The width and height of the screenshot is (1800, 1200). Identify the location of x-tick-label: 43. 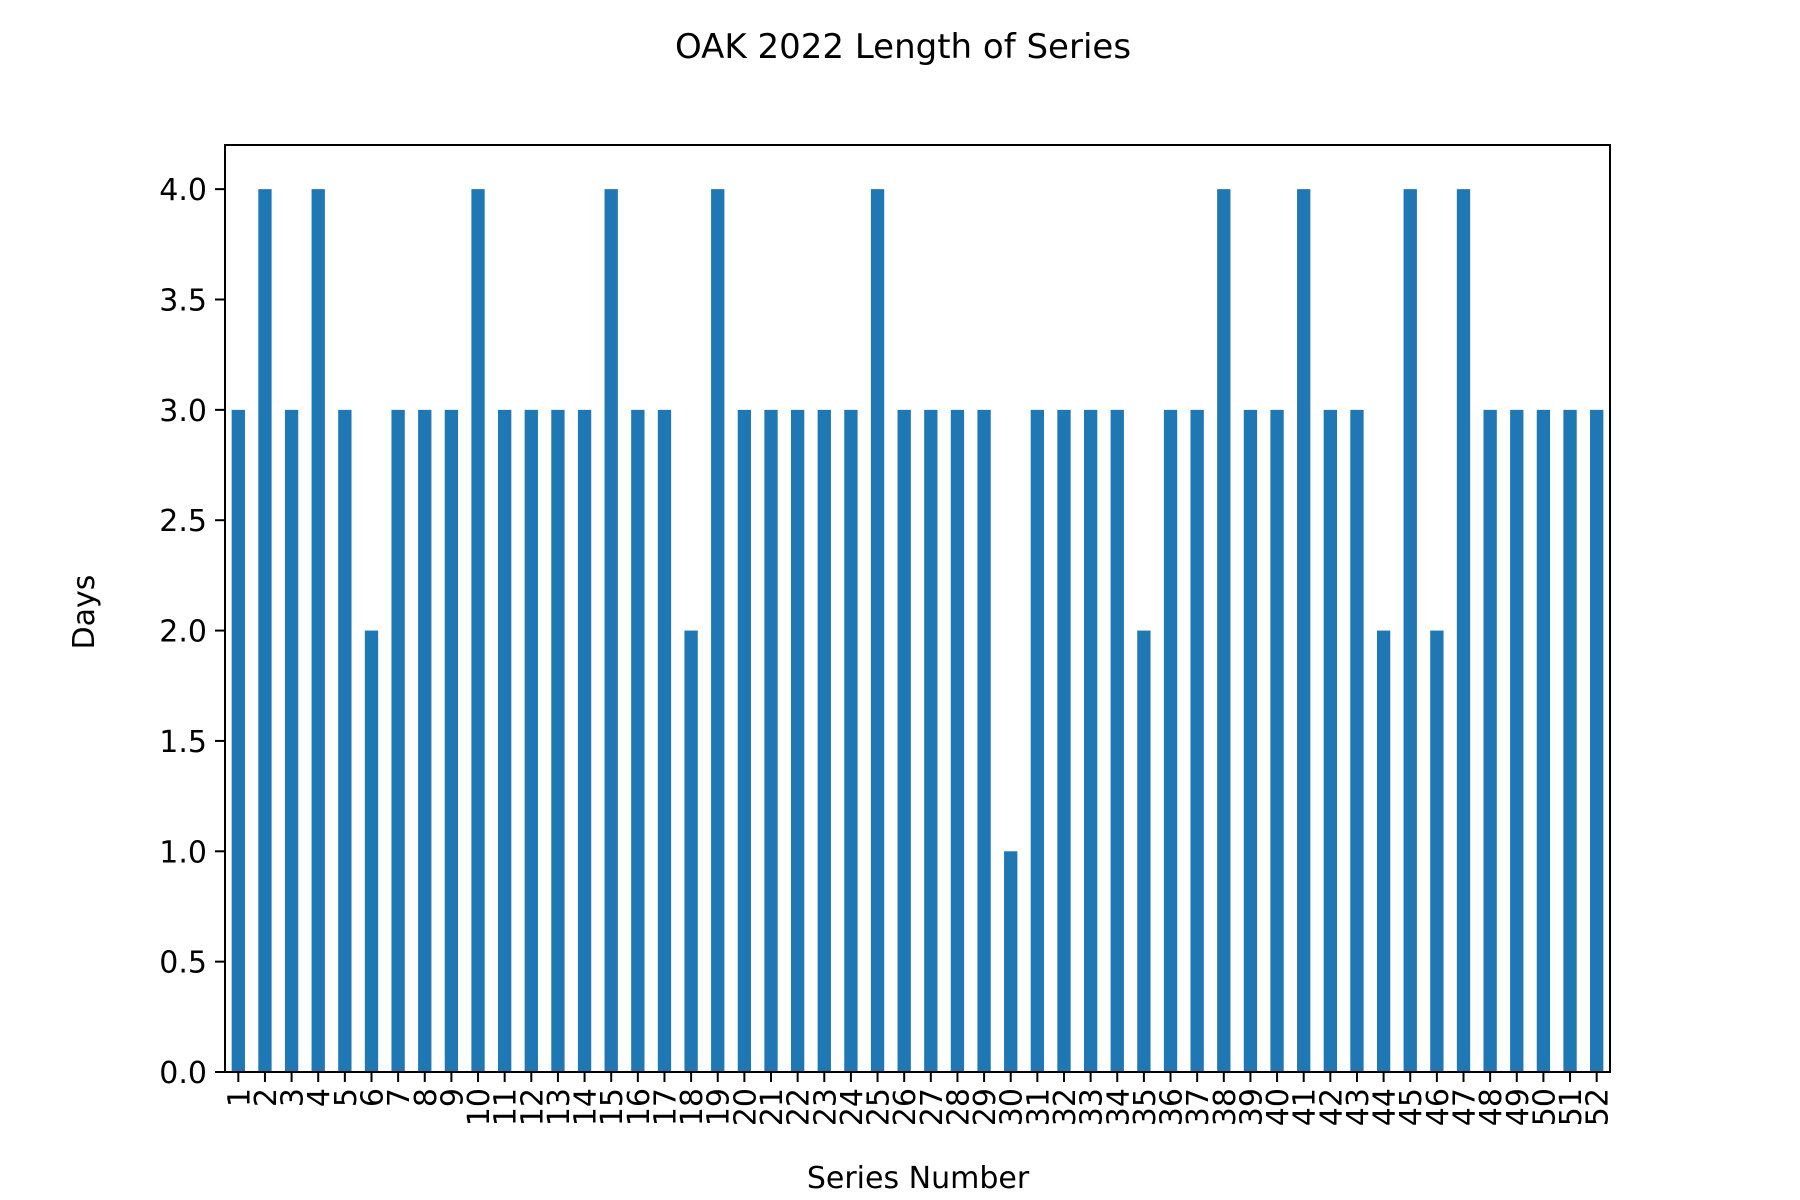
(1358, 1107).